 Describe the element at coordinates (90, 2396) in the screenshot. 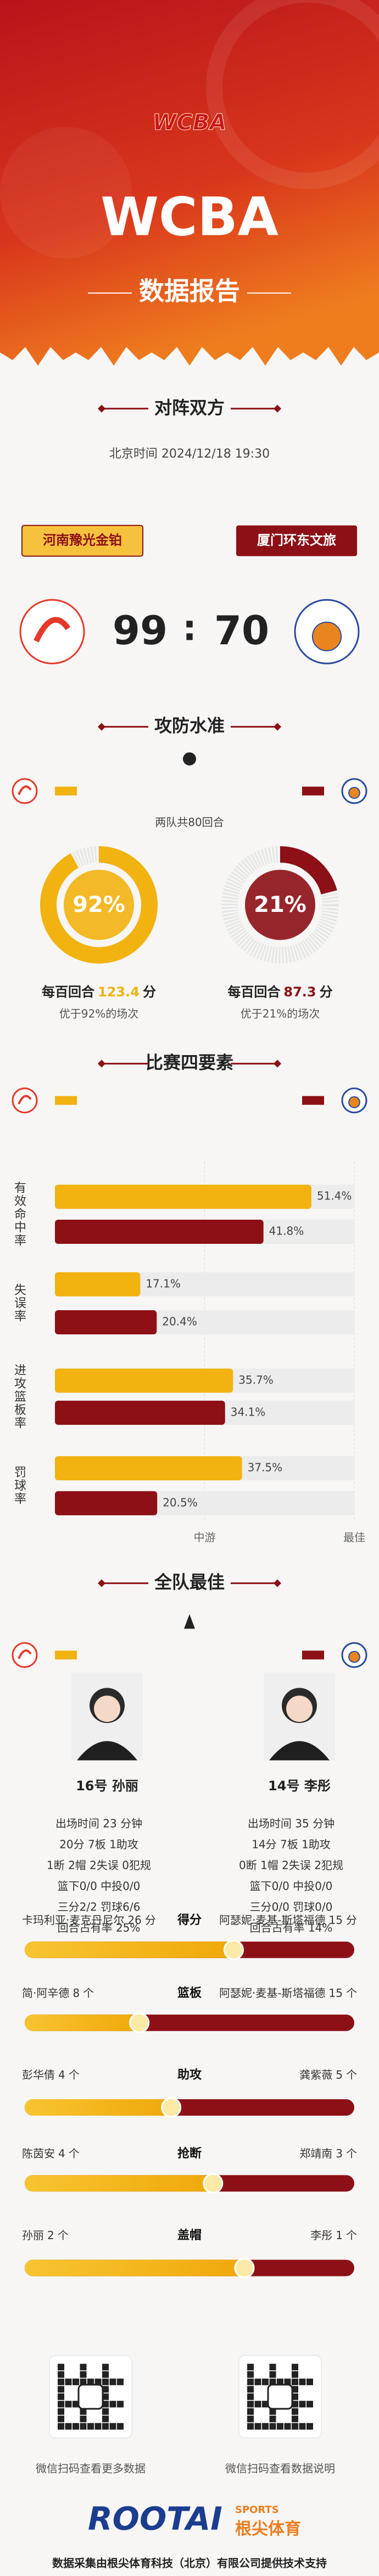

I see `qr-center` at that location.